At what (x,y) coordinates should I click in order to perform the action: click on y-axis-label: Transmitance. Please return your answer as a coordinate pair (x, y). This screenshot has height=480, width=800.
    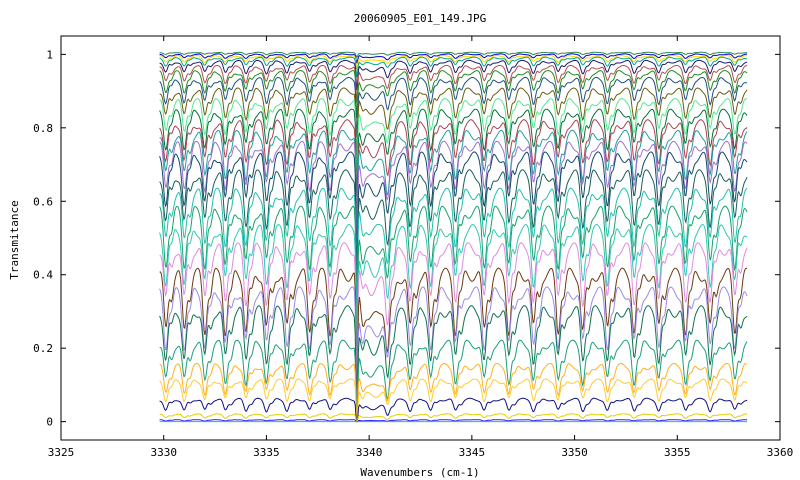
    Looking at the image, I should click on (14, 239).